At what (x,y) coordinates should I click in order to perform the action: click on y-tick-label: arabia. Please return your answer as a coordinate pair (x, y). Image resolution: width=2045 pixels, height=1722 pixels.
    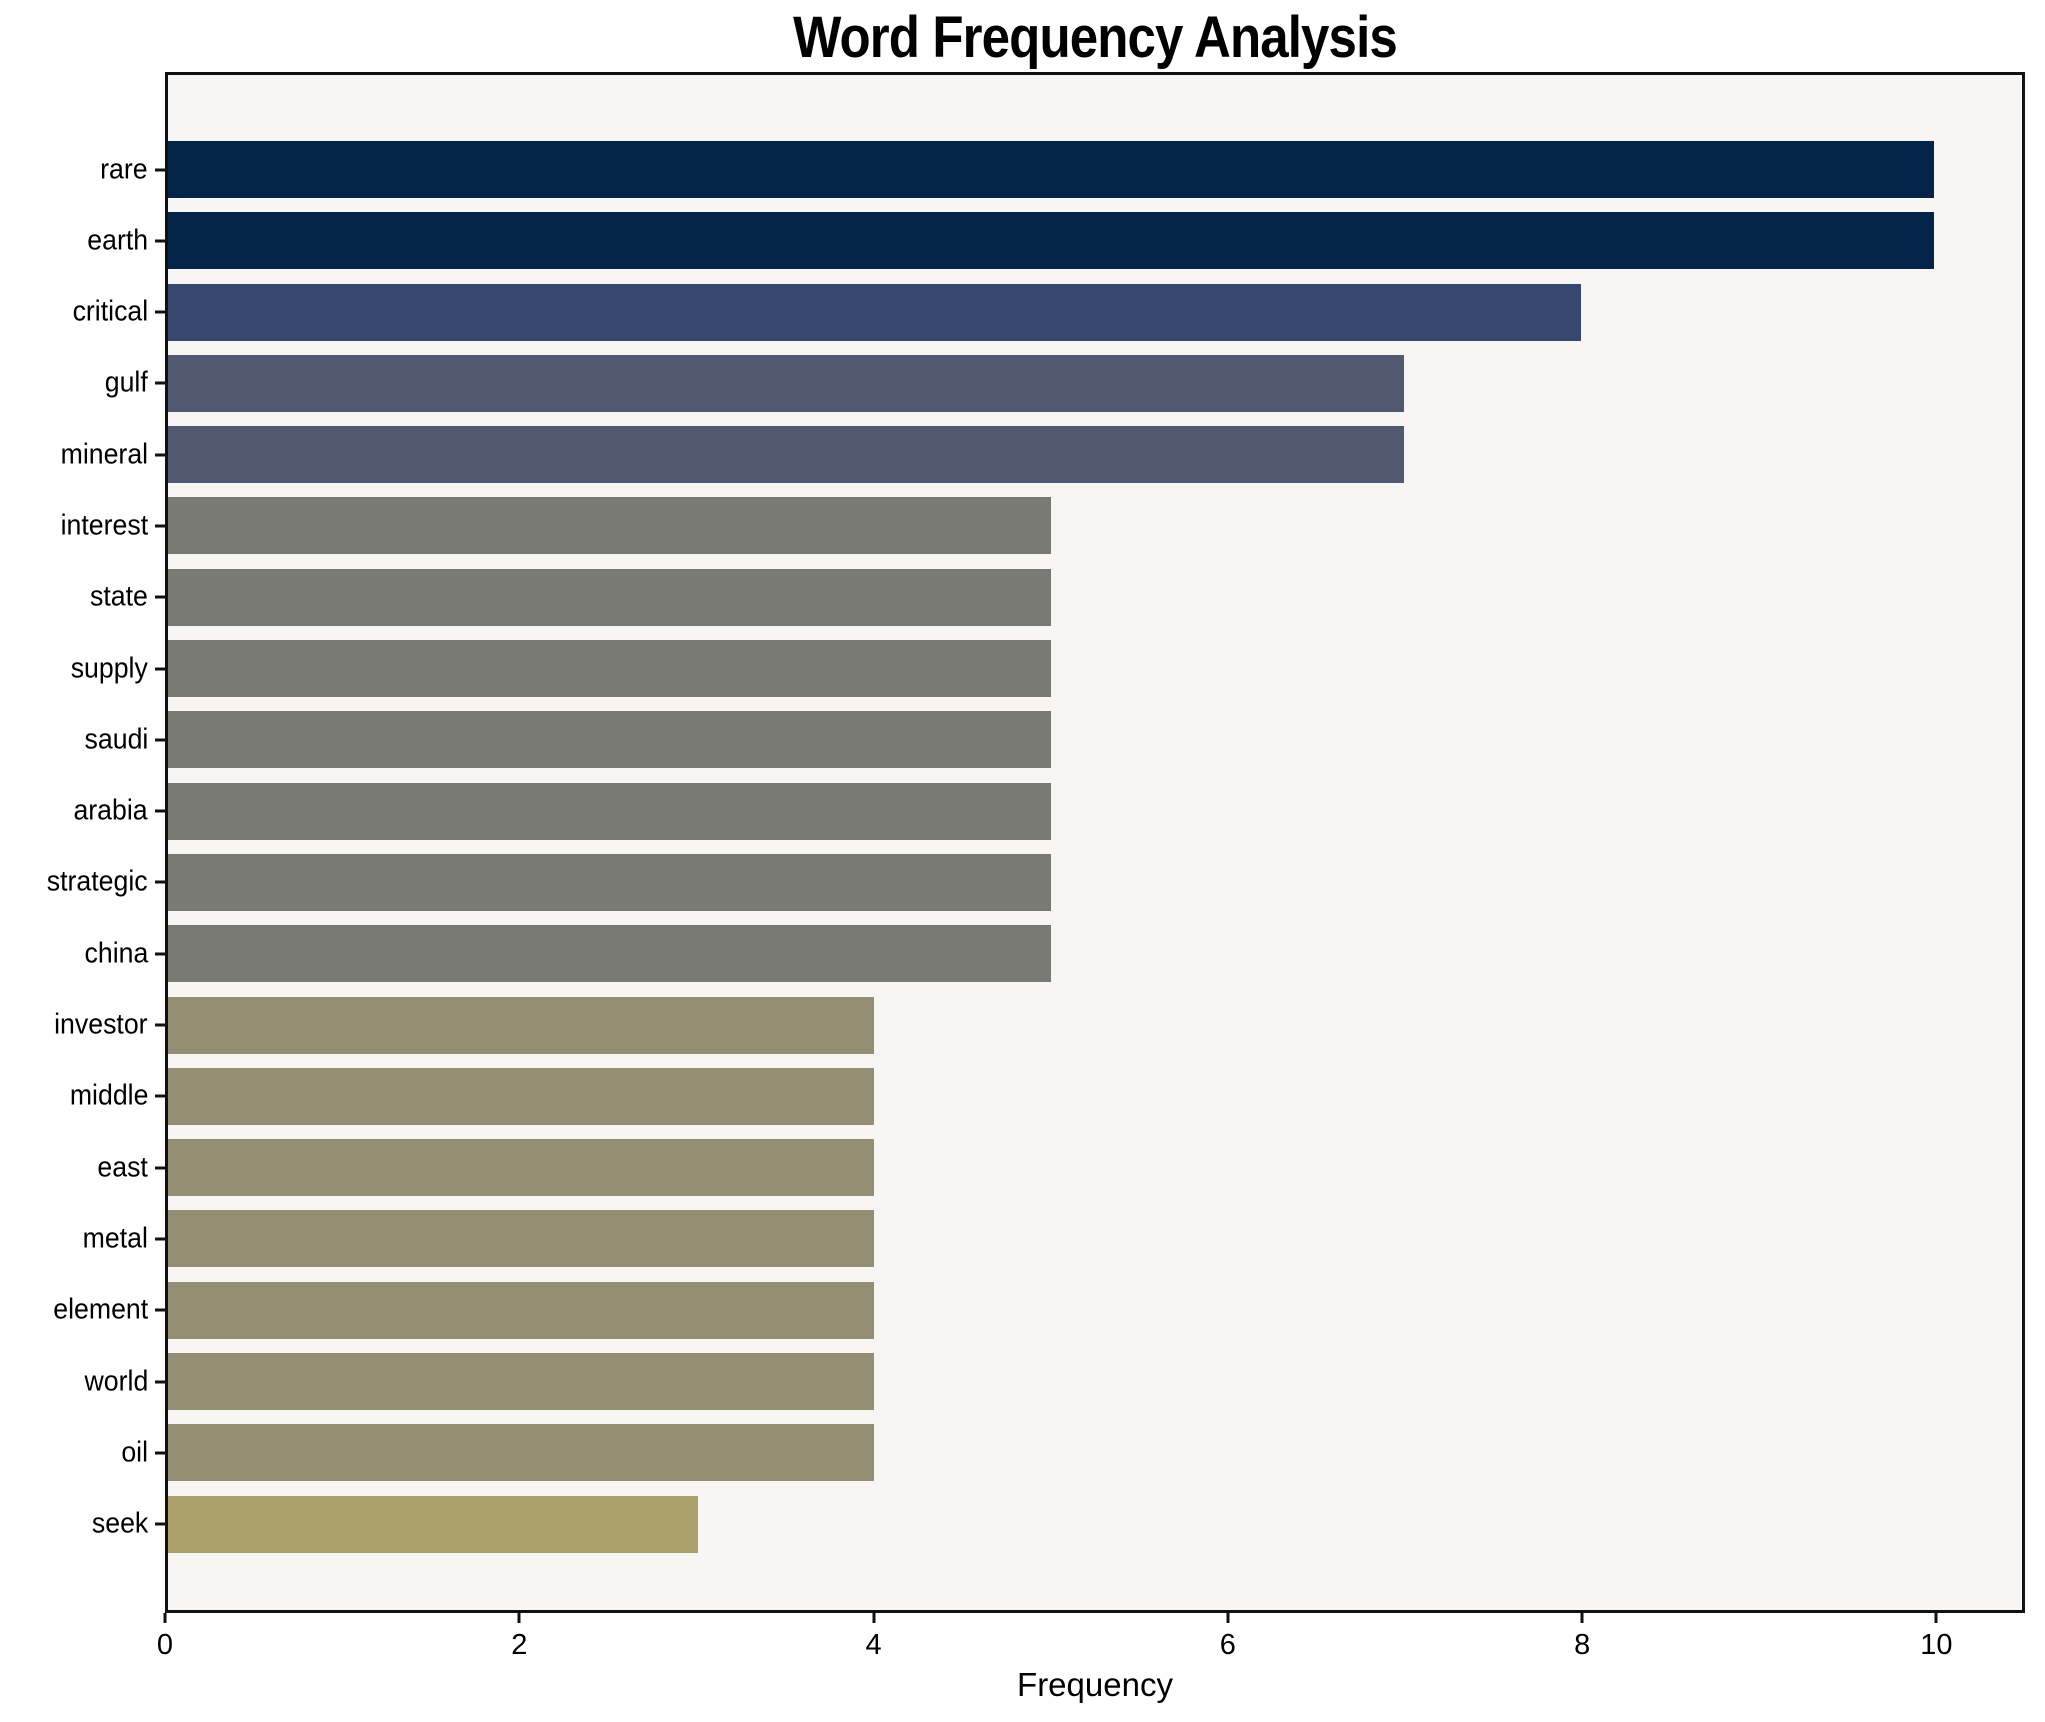
    Looking at the image, I should click on (110, 810).